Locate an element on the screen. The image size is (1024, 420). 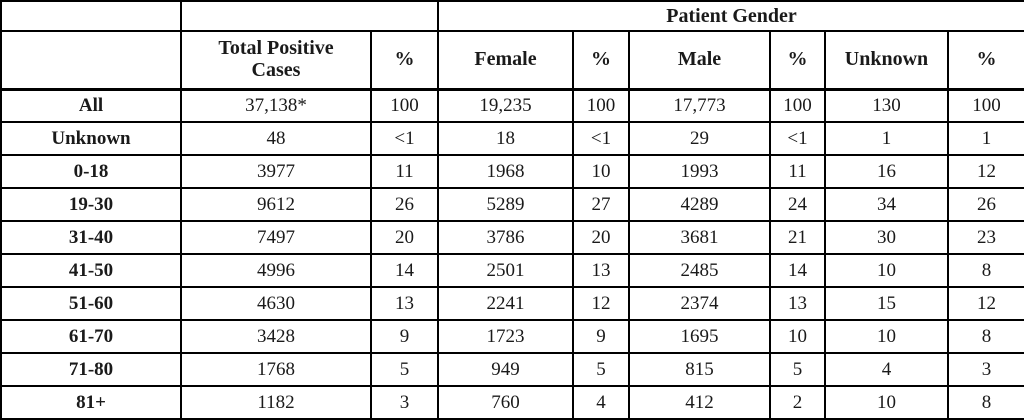
row-label: Unknown is located at coordinates (91, 138).